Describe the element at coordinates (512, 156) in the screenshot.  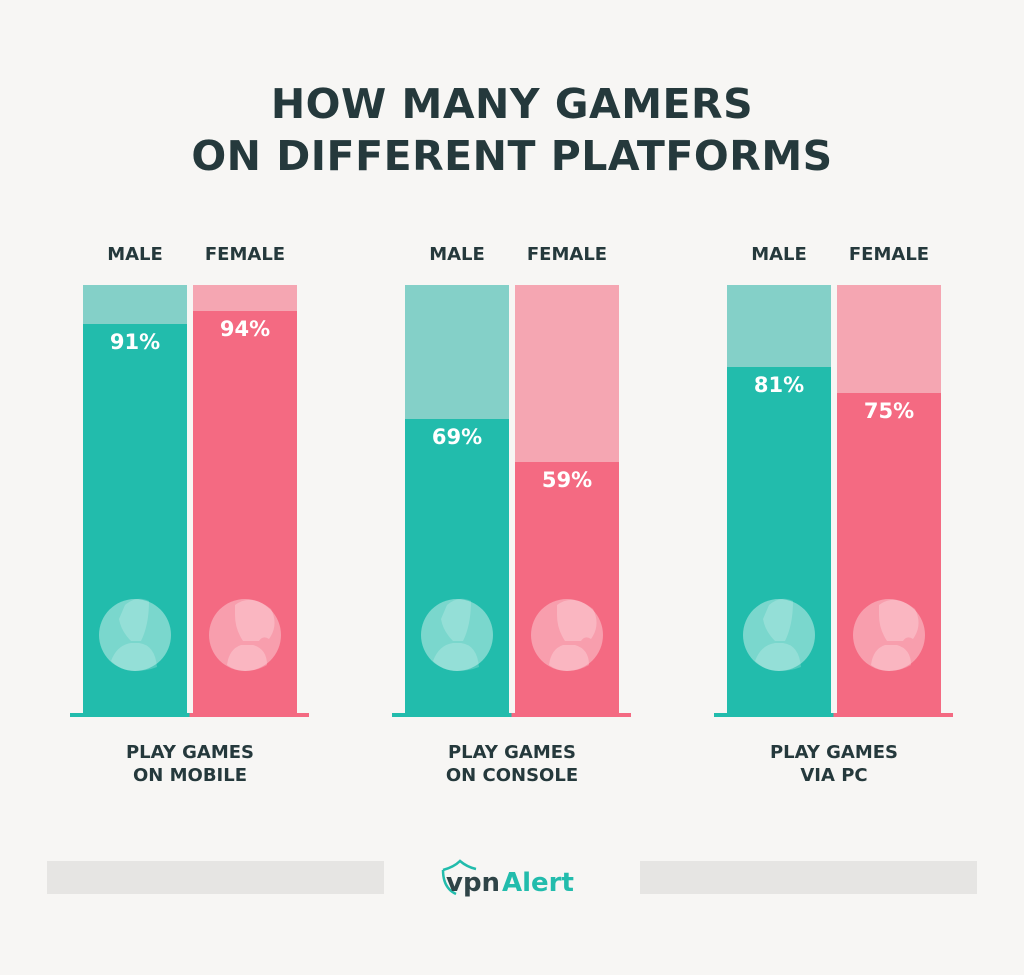
I see `title-line-2: ON DIFFERENT PLATFORMS` at that location.